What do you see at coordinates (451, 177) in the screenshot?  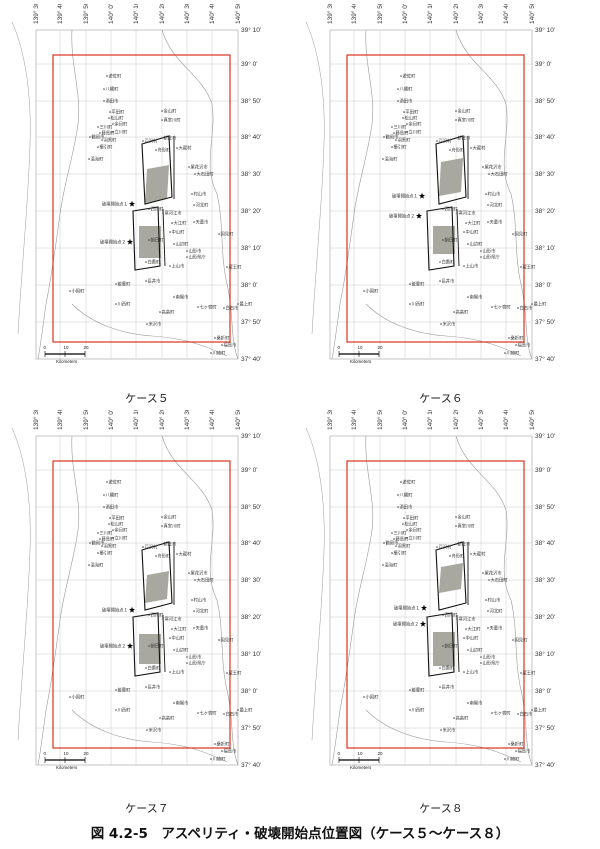 I see `asperity-north` at bounding box center [451, 177].